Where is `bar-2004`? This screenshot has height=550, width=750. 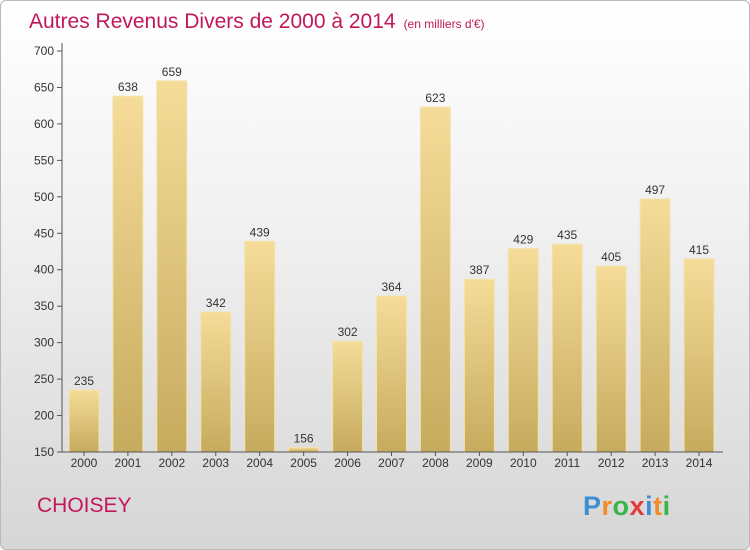
bar-2004 is located at coordinates (260, 346).